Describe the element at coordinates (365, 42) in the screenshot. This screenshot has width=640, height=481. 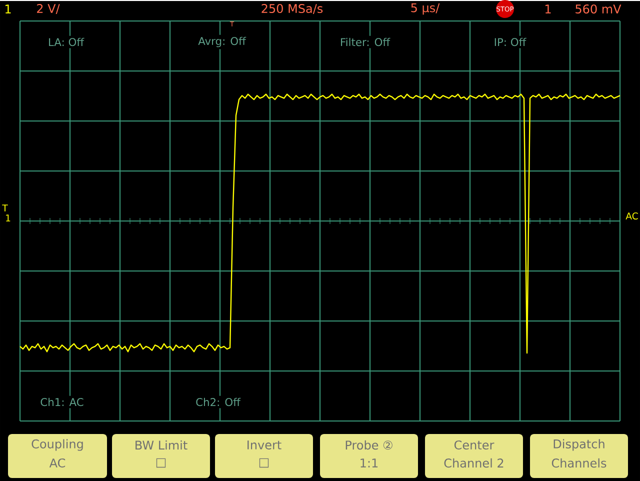
I see `text: Filter: Off` at that location.